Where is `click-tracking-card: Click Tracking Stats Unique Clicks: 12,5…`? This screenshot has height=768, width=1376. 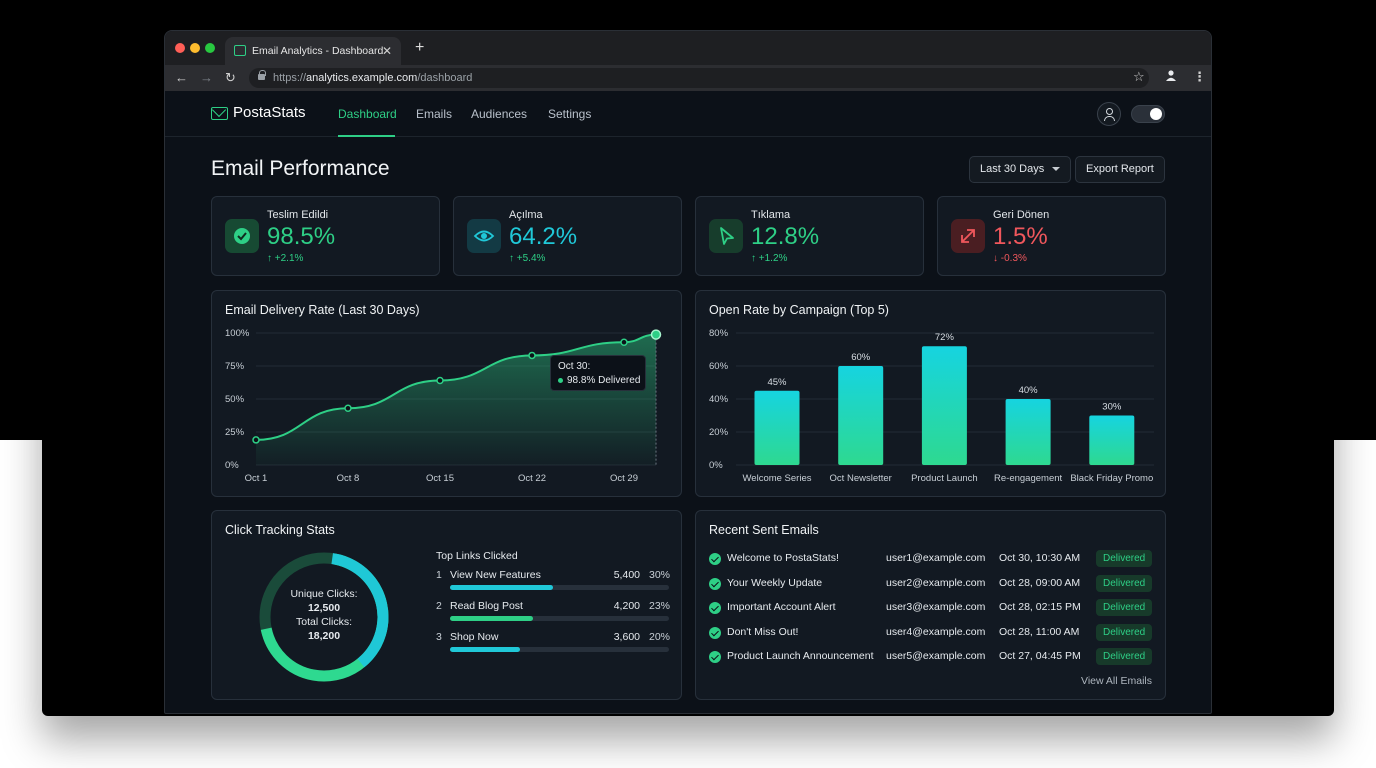 click-tracking-card: Click Tracking Stats Unique Clicks: 12,5… is located at coordinates (446, 605).